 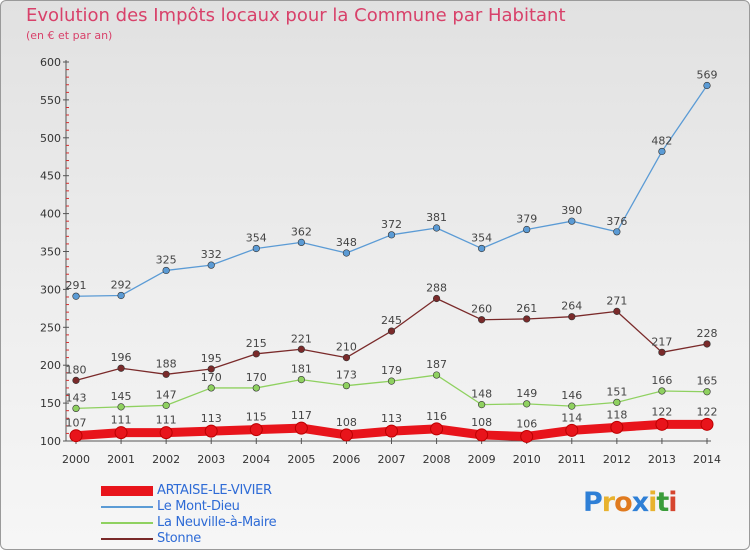 What do you see at coordinates (166, 259) in the screenshot?
I see `data-label: 325` at bounding box center [166, 259].